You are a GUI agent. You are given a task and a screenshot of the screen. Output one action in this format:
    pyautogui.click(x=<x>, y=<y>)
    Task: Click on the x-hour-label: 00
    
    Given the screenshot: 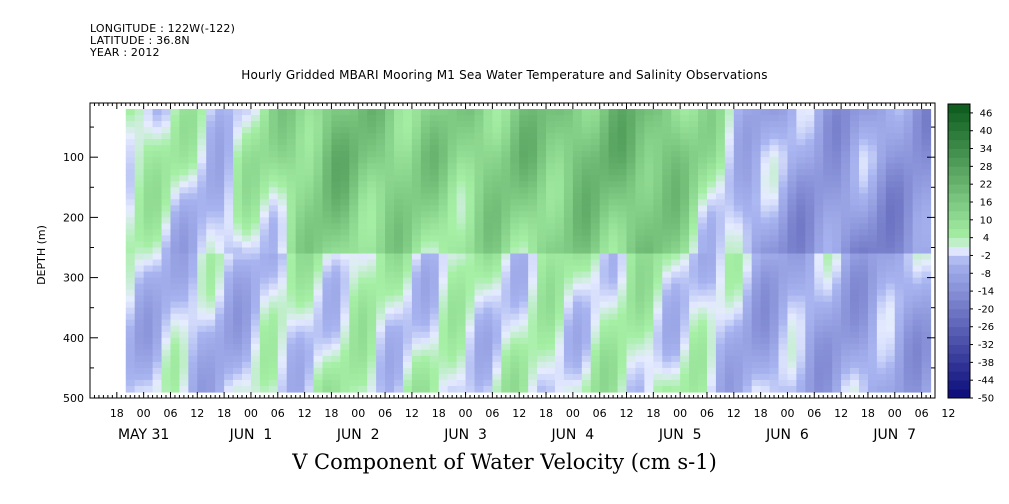 What is the action you would take?
    pyautogui.click(x=466, y=413)
    